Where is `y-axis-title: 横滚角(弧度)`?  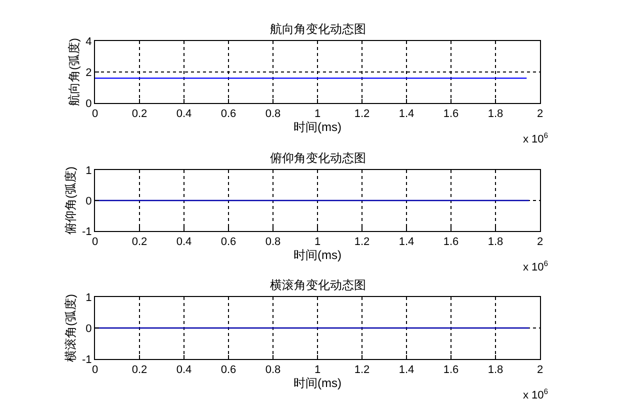
y-axis-title: 横滚角(弧度) is located at coordinates (70, 328).